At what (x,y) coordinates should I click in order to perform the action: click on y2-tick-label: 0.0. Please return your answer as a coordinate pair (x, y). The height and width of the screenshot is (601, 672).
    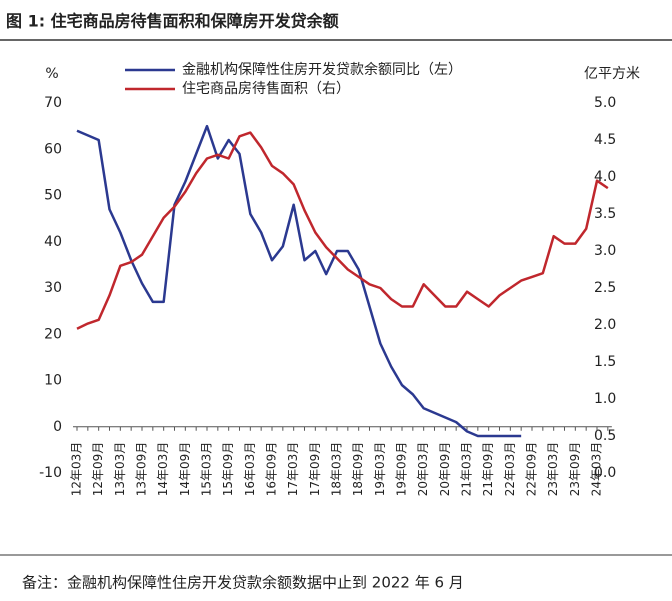
    Looking at the image, I should click on (605, 473).